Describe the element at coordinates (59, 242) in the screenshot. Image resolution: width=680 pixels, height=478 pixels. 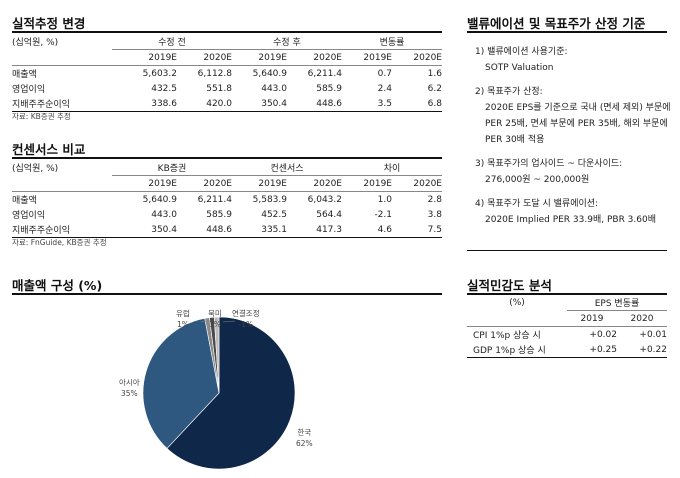
I see `consensus-source: 자료: FnGuide, KB증권 추정` at that location.